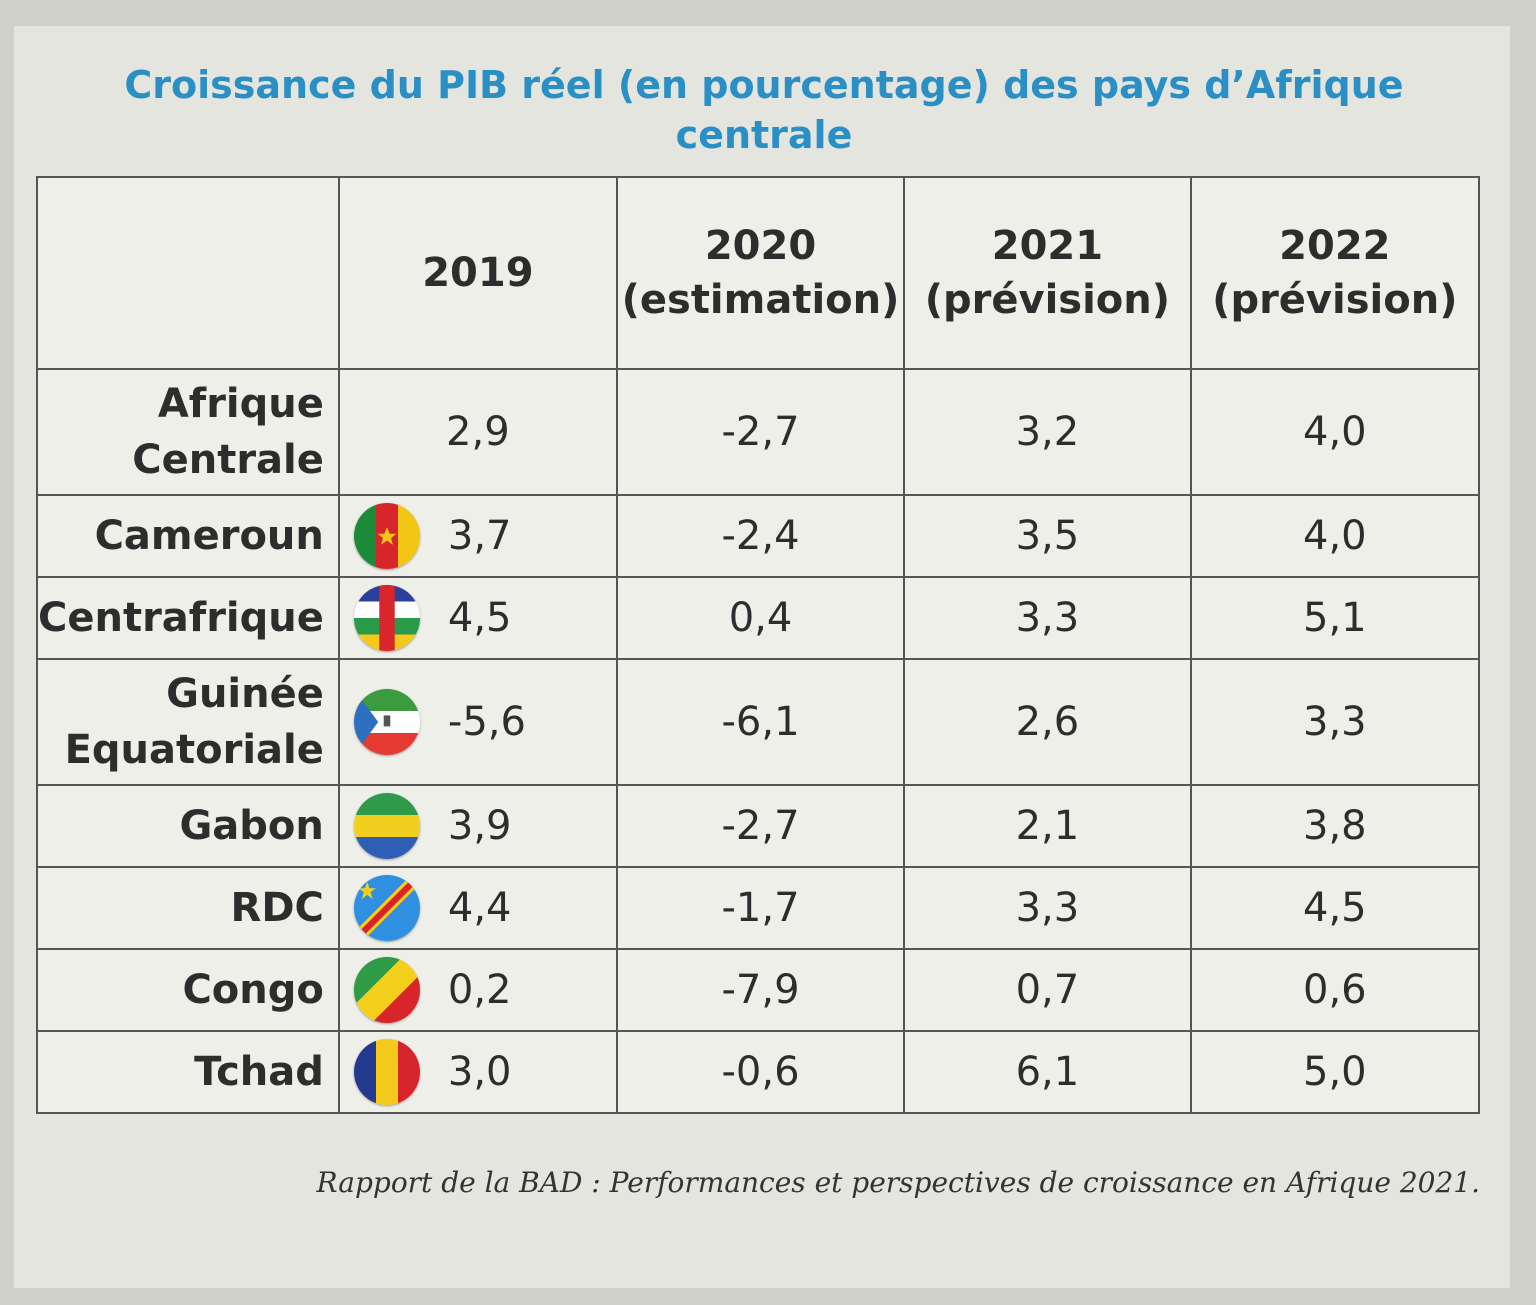  Describe the element at coordinates (1047, 826) in the screenshot. I see `value-2021: 2,1` at that location.